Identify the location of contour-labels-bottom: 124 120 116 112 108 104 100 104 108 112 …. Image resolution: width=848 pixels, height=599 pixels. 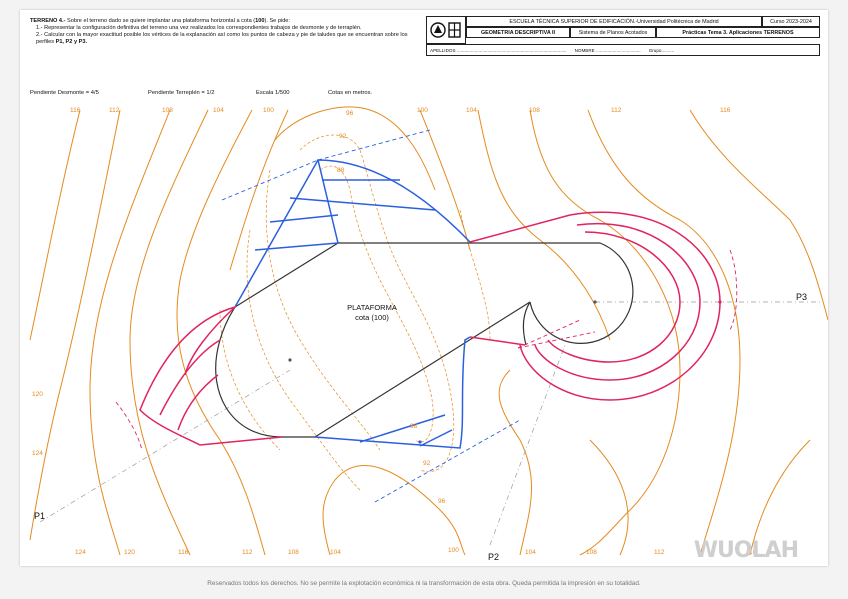
(416, 551).